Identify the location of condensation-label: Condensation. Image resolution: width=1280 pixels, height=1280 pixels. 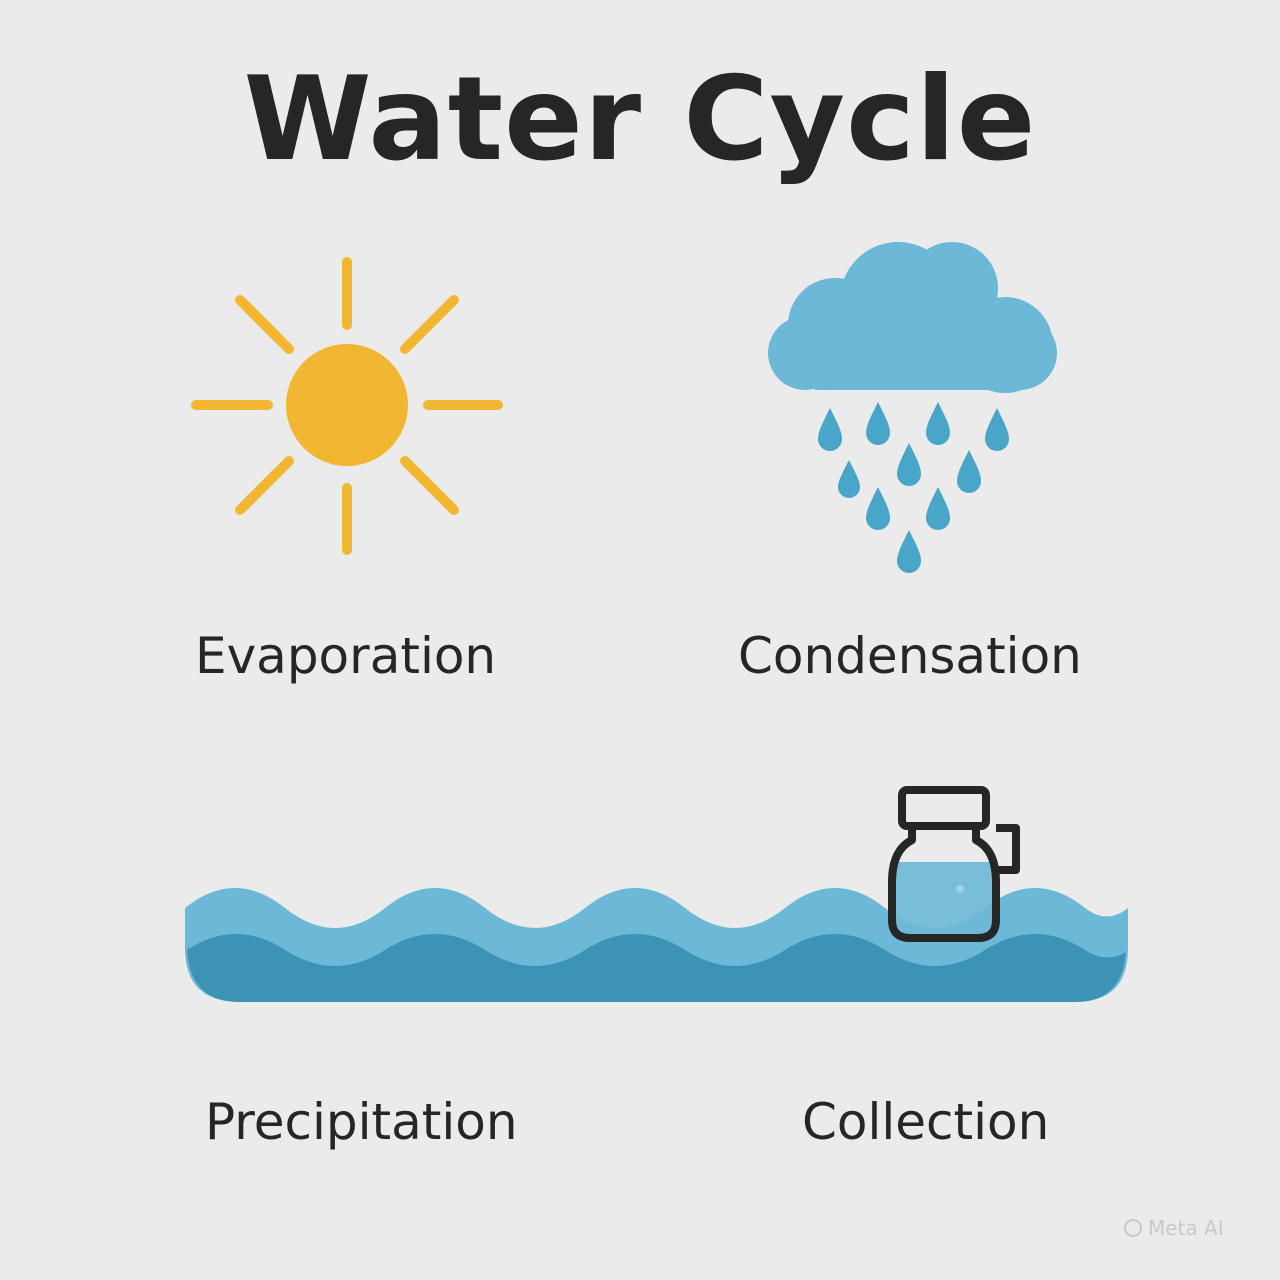
(910, 656).